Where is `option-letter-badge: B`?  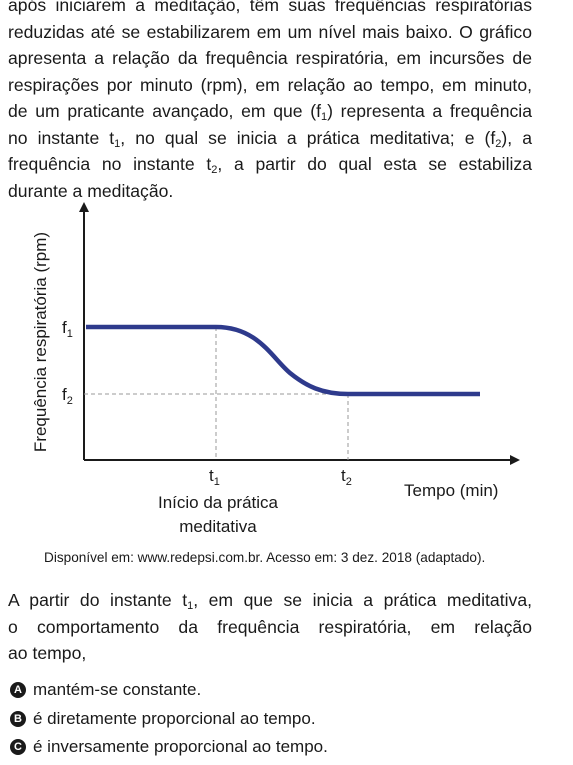
option-letter-badge: B is located at coordinates (18, 718).